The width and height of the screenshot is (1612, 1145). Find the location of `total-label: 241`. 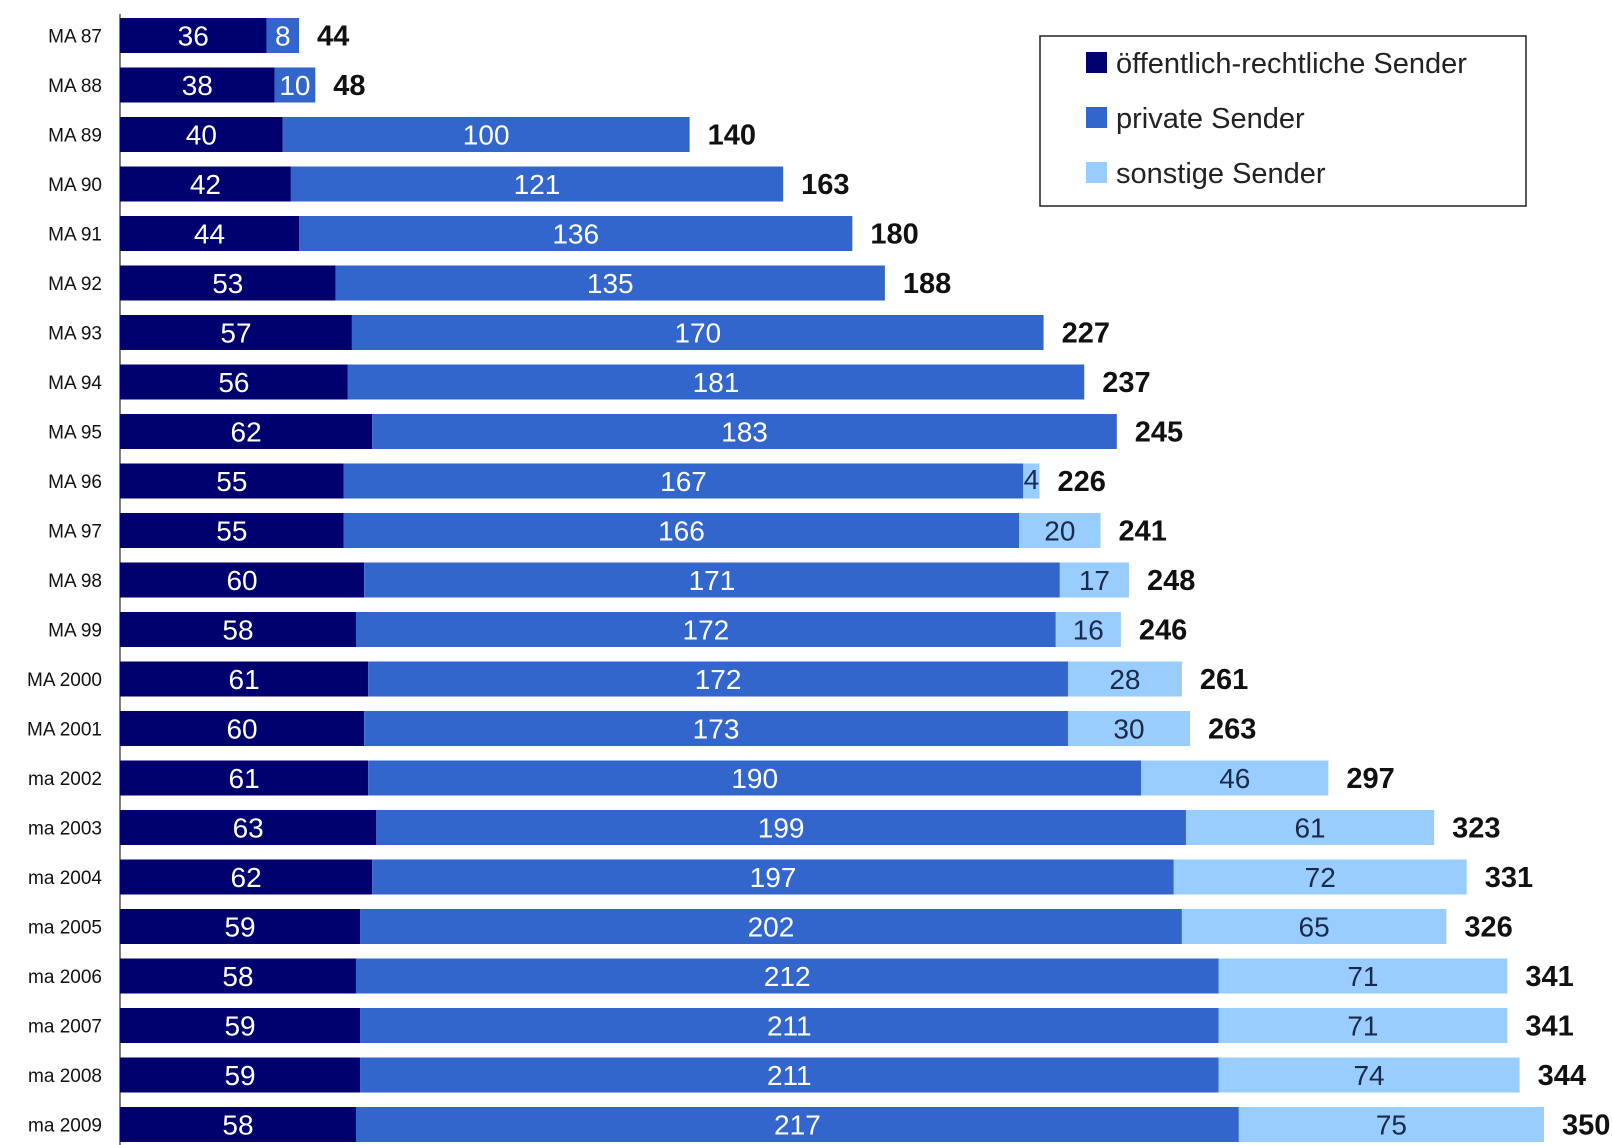

total-label: 241 is located at coordinates (1143, 532).